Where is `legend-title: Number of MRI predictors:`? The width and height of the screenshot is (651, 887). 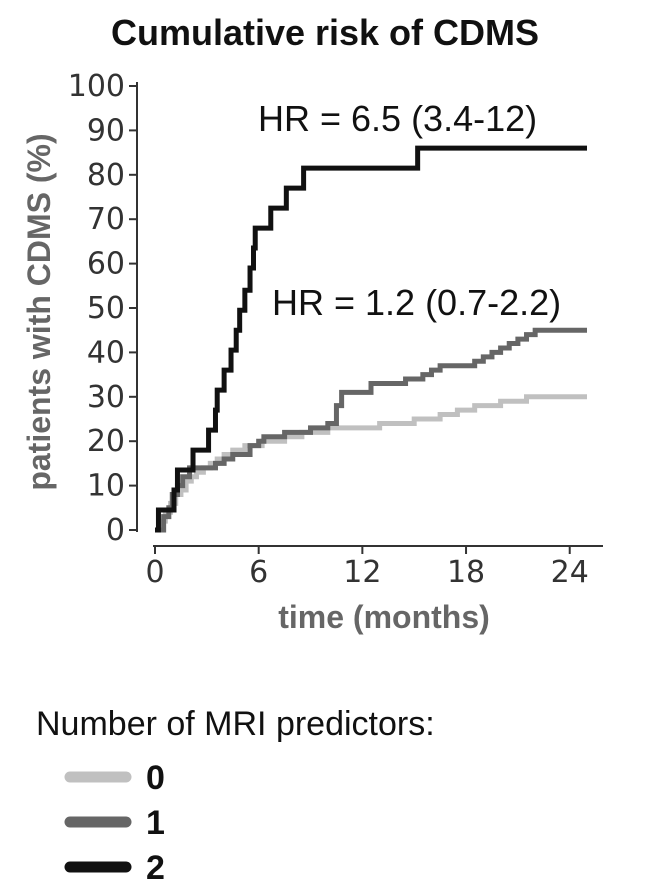 legend-title: Number of MRI predictors: is located at coordinates (235, 724).